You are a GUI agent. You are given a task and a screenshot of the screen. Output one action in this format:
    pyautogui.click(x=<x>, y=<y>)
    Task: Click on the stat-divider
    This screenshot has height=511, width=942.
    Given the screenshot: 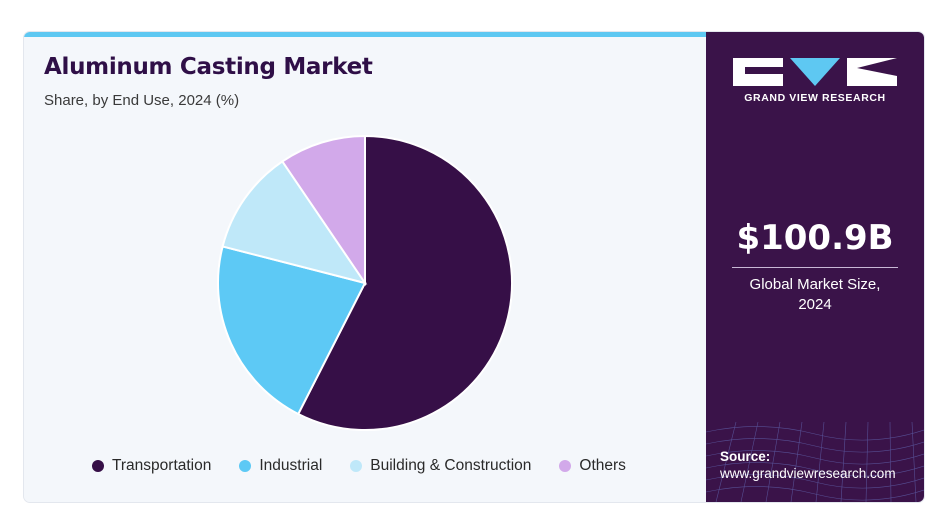 What is the action you would take?
    pyautogui.click(x=815, y=267)
    